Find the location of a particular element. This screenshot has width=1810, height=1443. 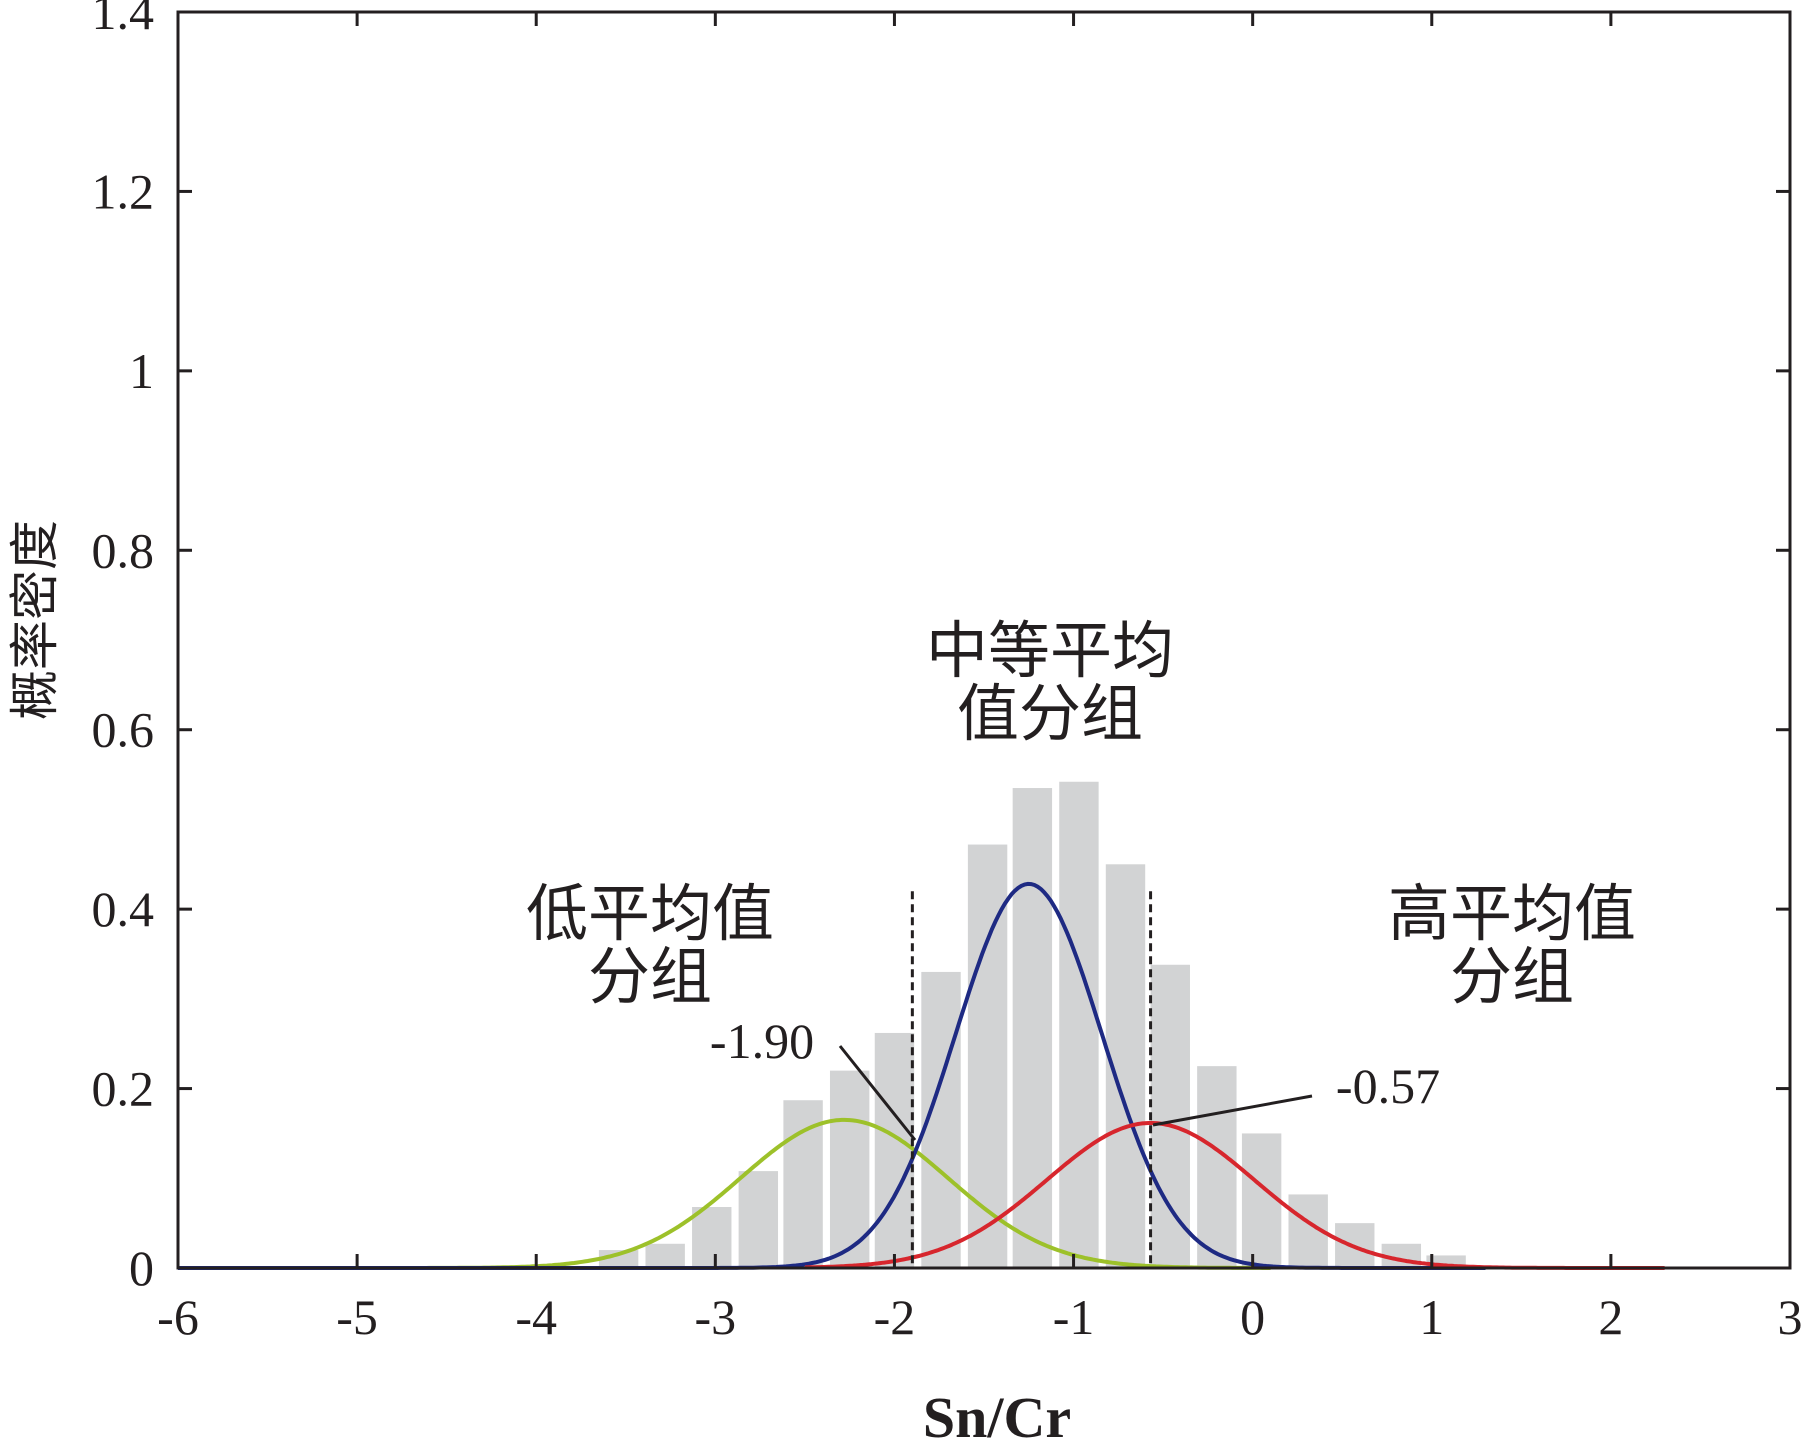

mid-group-label-line2: 值分组 is located at coordinates (1050, 713).